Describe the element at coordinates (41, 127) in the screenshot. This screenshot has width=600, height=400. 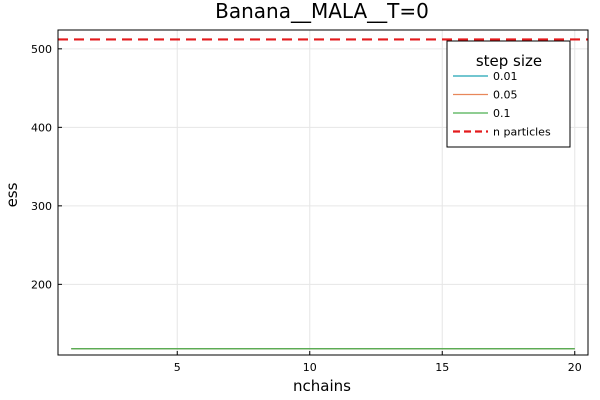
I see `y-tick-label: 400` at that location.